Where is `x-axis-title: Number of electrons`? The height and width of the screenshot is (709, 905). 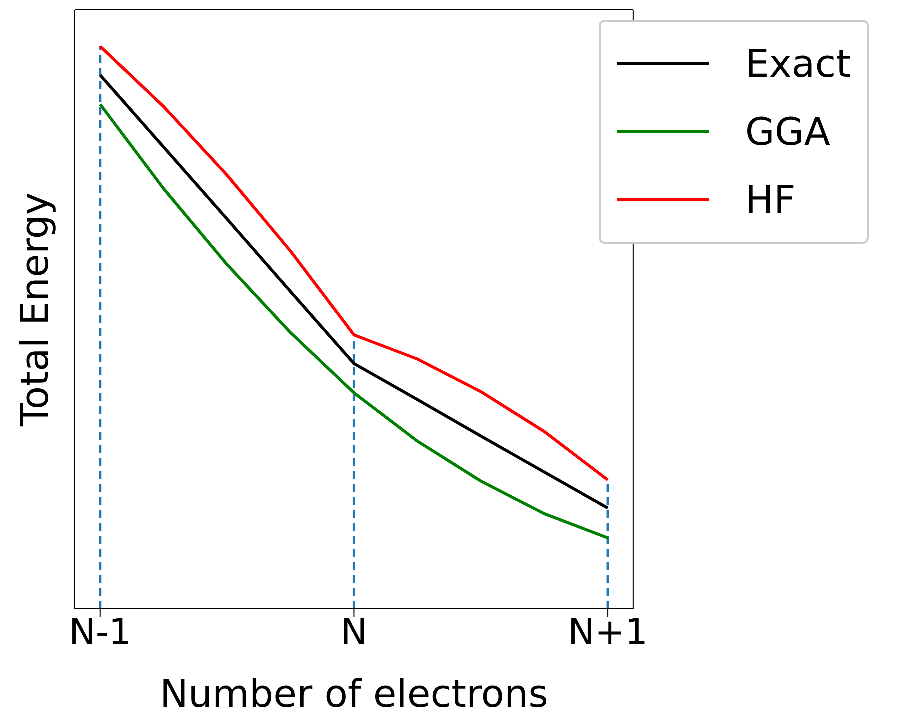
x-axis-title: Number of electrons is located at coordinates (354, 690).